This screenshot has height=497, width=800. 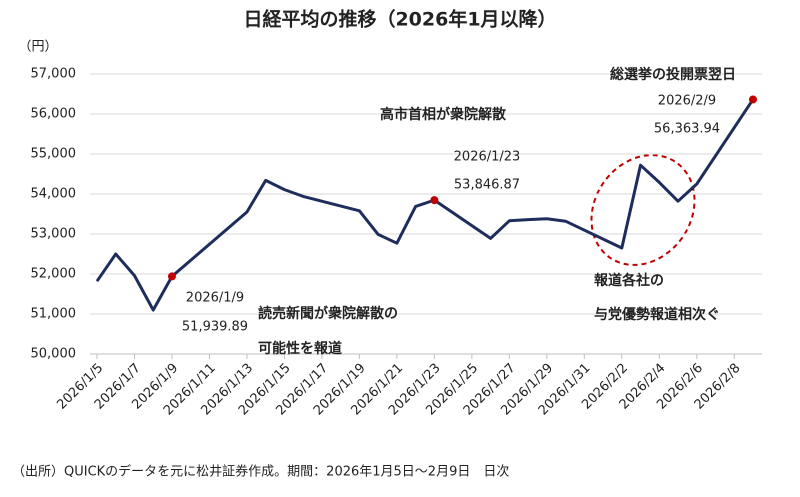 I want to click on highlight-ellipse, so click(x=643, y=210).